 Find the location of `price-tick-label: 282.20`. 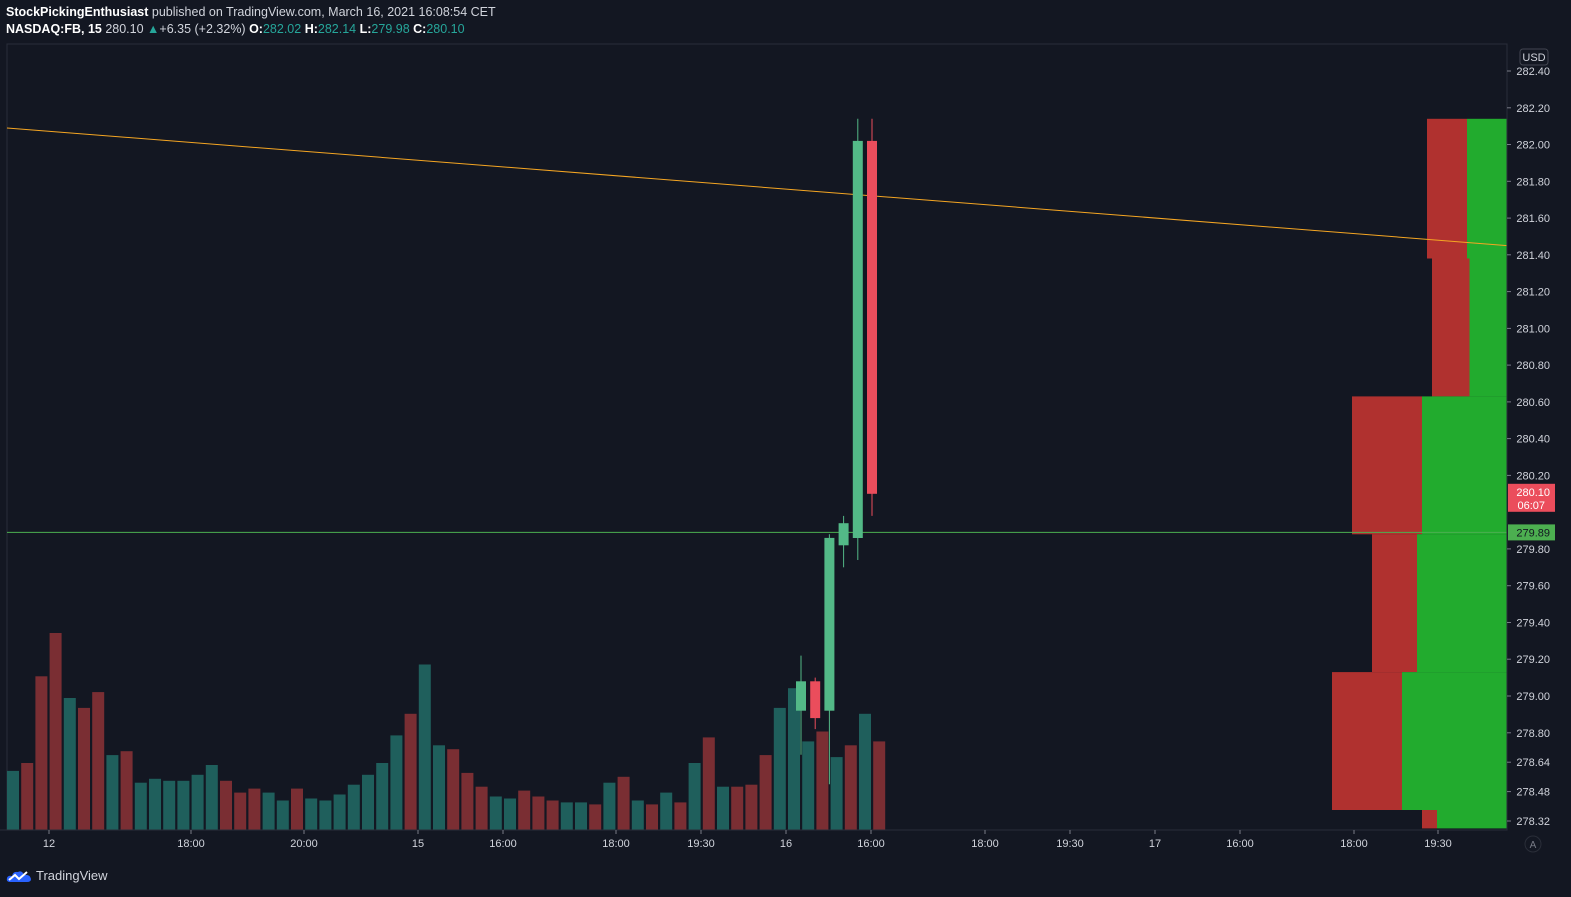

price-tick-label: 282.20 is located at coordinates (1533, 109).